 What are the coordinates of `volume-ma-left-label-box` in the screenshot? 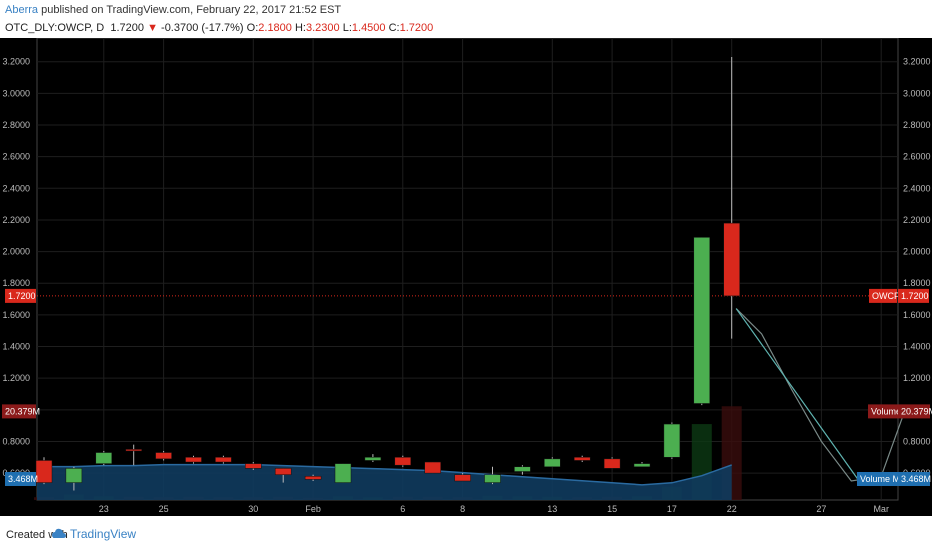 It's located at (20, 479).